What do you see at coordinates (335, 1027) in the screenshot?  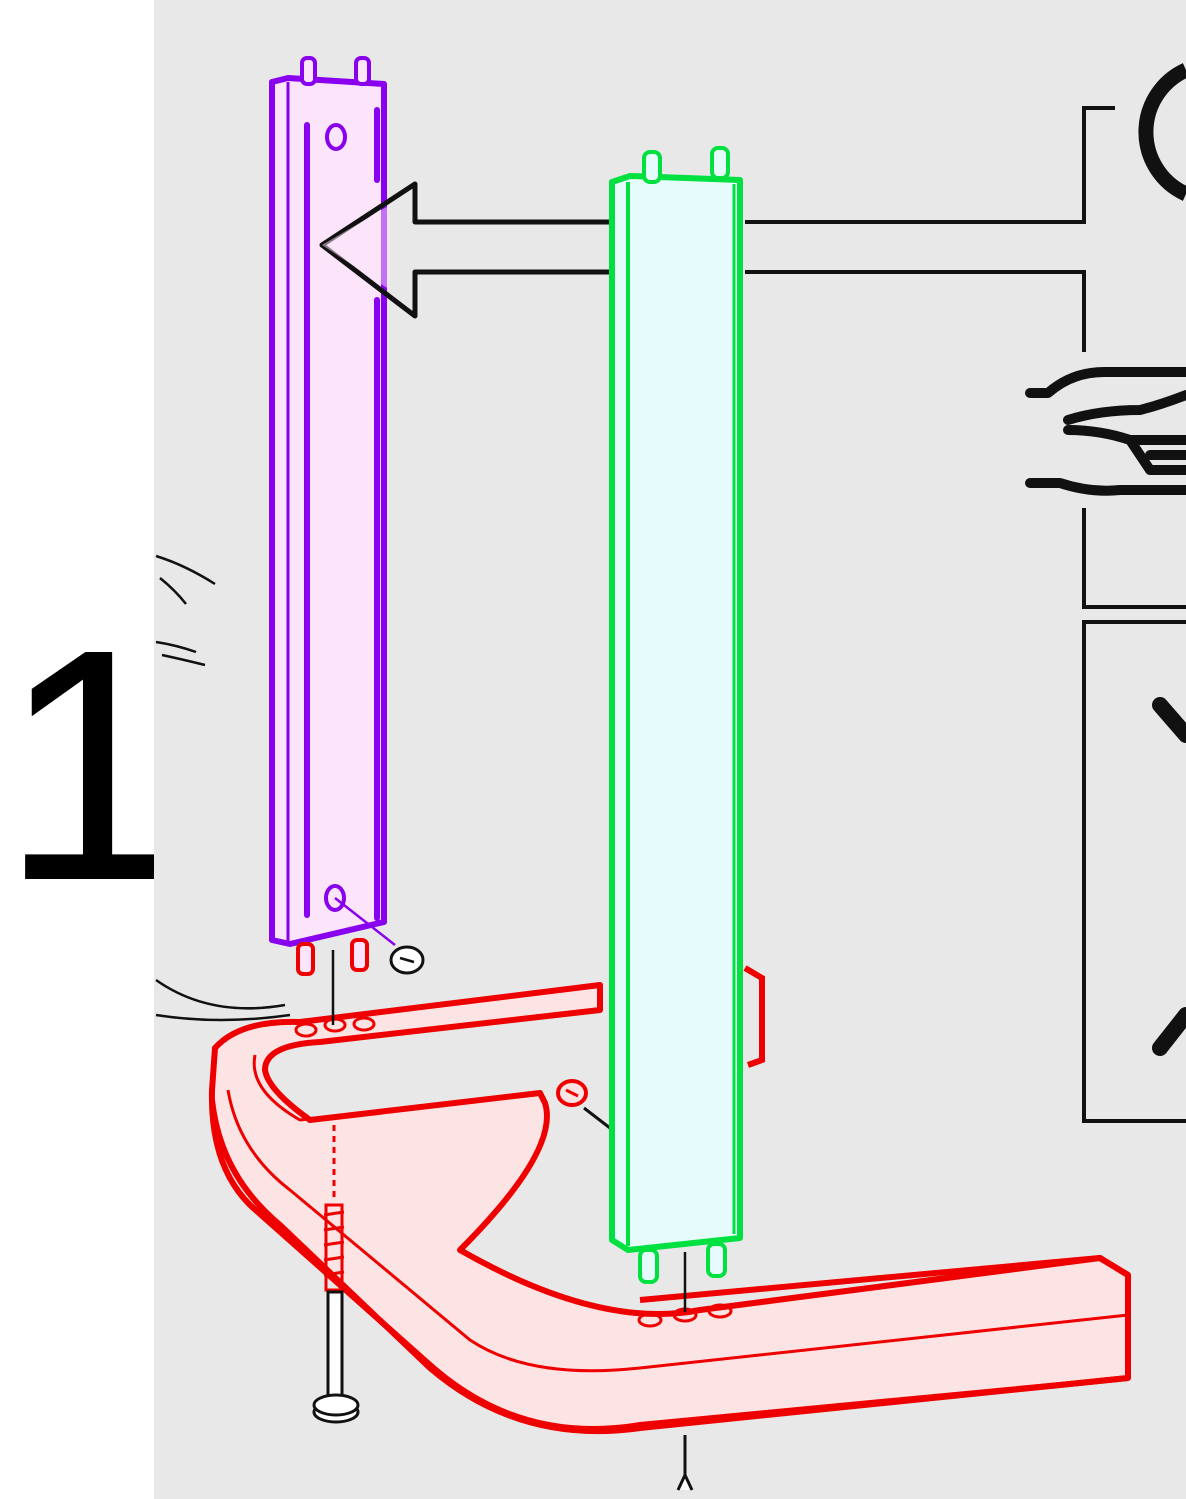 I see `dowel-holes-left` at bounding box center [335, 1027].